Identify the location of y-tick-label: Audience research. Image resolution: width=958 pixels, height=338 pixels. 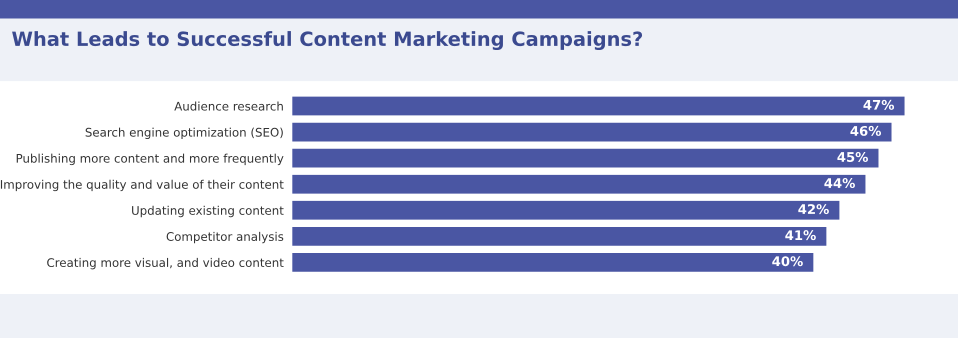
(228, 106).